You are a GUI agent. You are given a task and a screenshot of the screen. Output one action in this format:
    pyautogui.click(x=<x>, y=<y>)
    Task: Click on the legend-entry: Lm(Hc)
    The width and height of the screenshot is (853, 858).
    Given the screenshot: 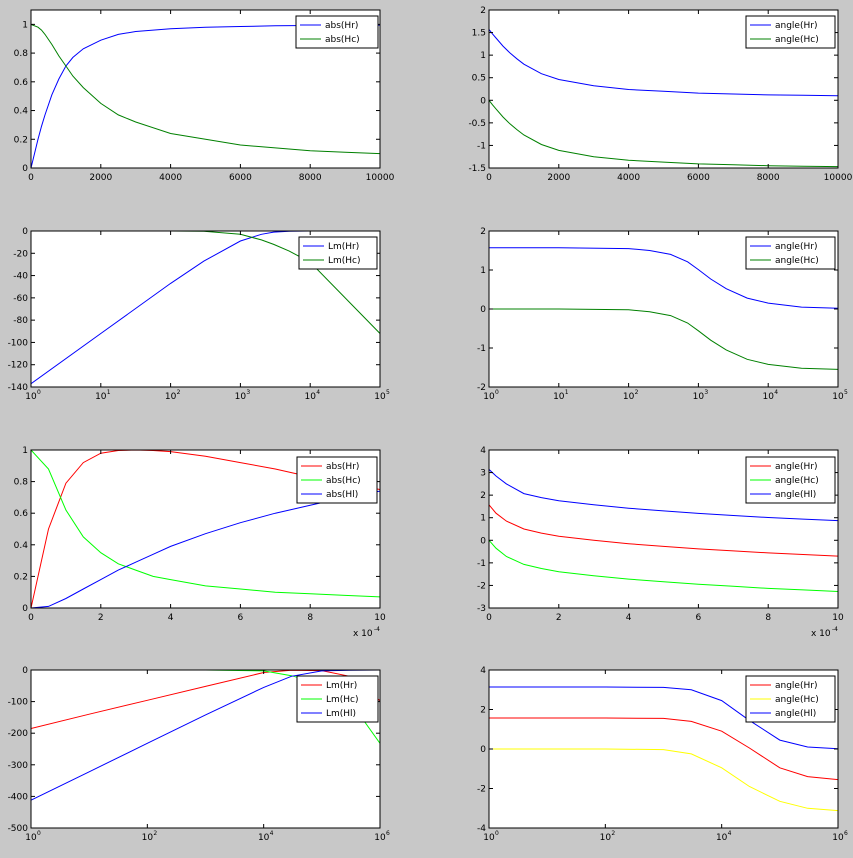 What is the action you would take?
    pyautogui.click(x=342, y=700)
    